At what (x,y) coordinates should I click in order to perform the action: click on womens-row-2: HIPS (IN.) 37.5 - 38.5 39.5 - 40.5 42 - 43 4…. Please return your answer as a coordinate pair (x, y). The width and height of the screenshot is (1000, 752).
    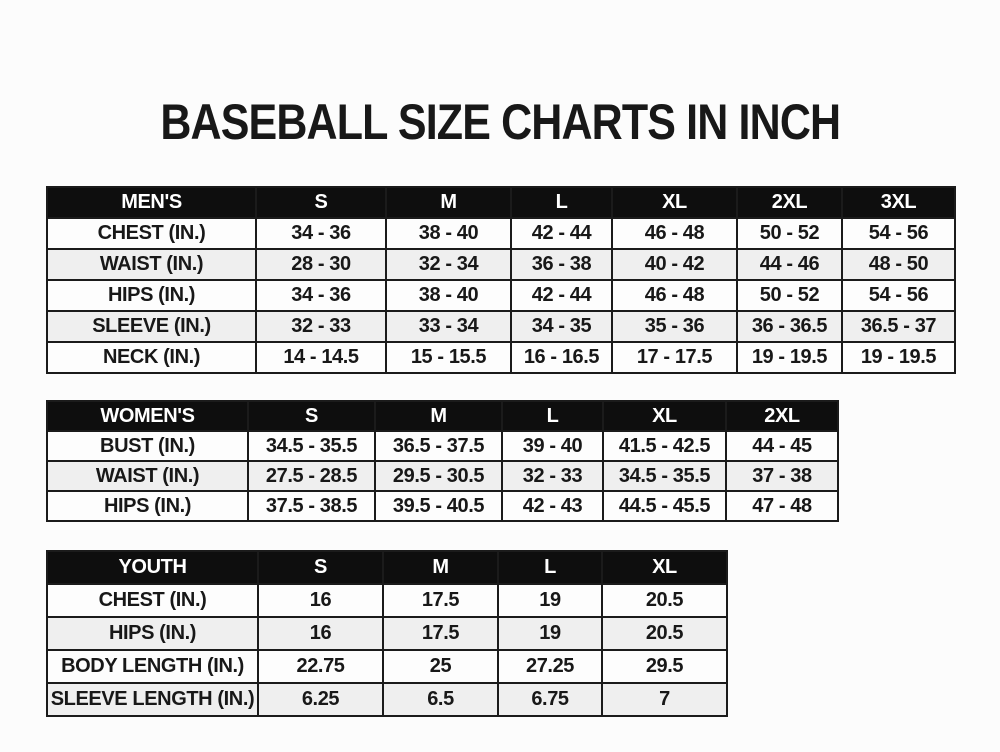
    Looking at the image, I should click on (442, 506).